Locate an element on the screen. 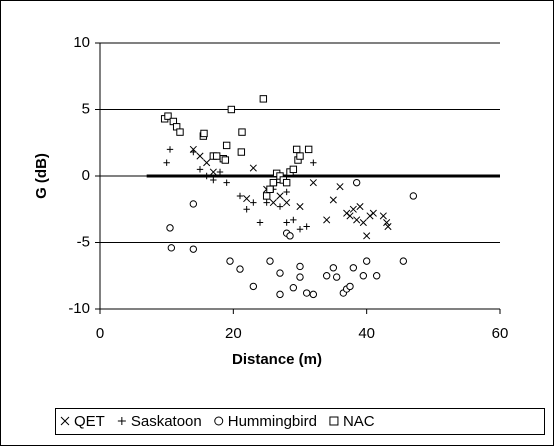 The height and width of the screenshot is (447, 555). y-tick-label: 5 is located at coordinates (86, 108).